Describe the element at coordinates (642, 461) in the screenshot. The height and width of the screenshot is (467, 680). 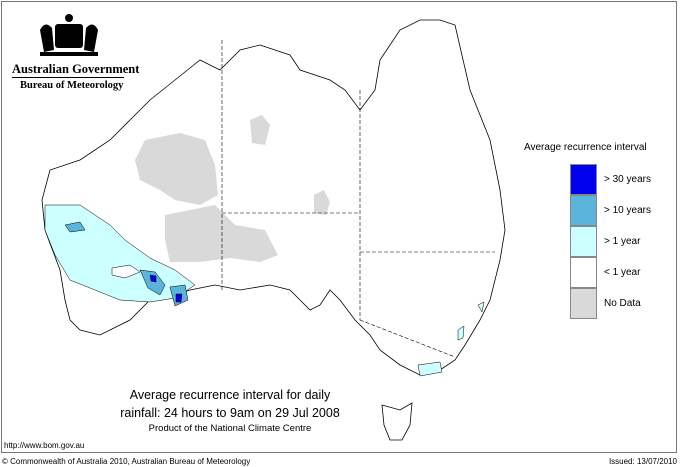
I see `issued-date: Issued: 13/07/2010` at that location.